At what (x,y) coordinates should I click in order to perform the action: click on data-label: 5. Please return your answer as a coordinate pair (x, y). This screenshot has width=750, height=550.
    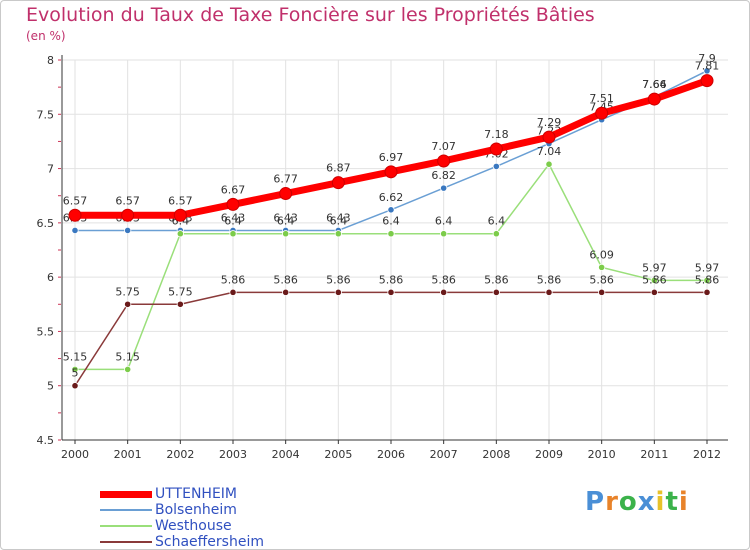
    Looking at the image, I should click on (75, 373).